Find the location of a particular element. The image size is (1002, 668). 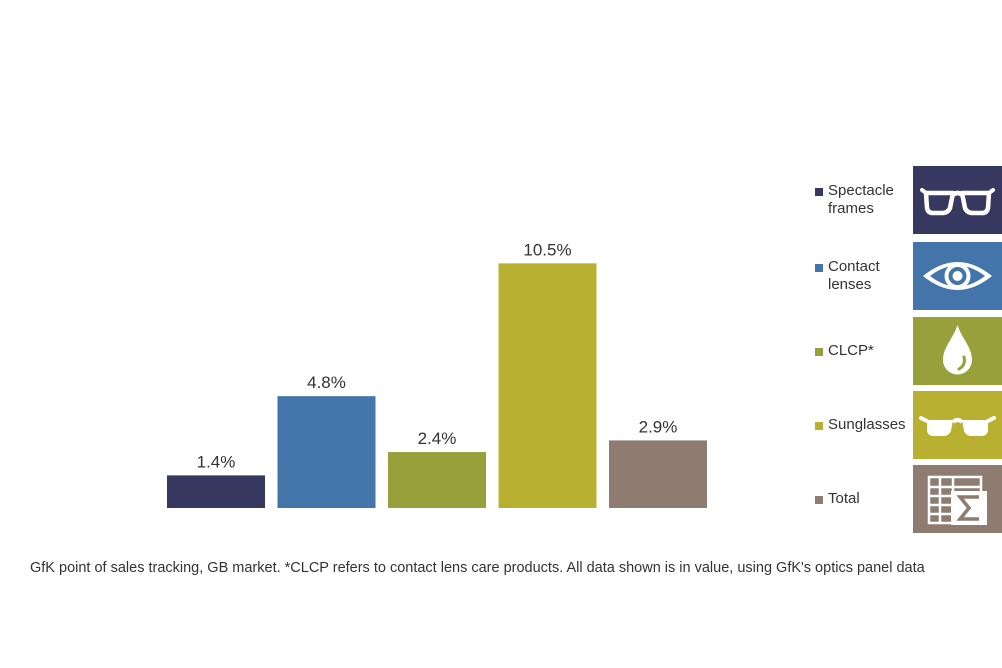

legend-item: Contact lenses is located at coordinates (908, 276).